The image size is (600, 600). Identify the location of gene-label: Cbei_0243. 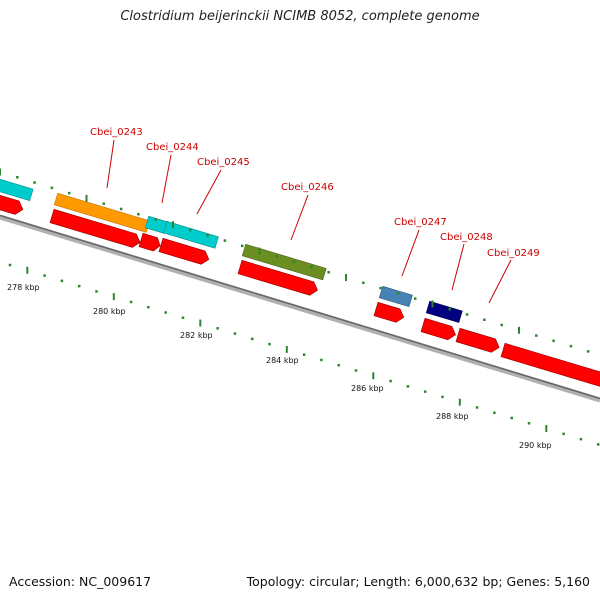
(116, 132).